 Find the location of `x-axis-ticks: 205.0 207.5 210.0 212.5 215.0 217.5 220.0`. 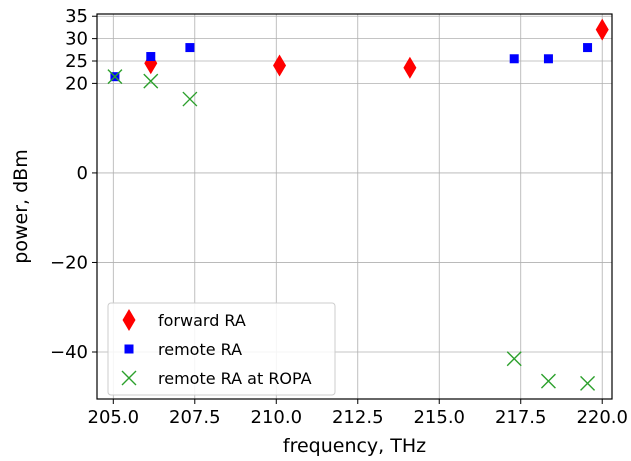

x-axis-ticks: 205.0 207.5 210.0 212.5 215.0 217.5 220.0 is located at coordinates (358, 413).